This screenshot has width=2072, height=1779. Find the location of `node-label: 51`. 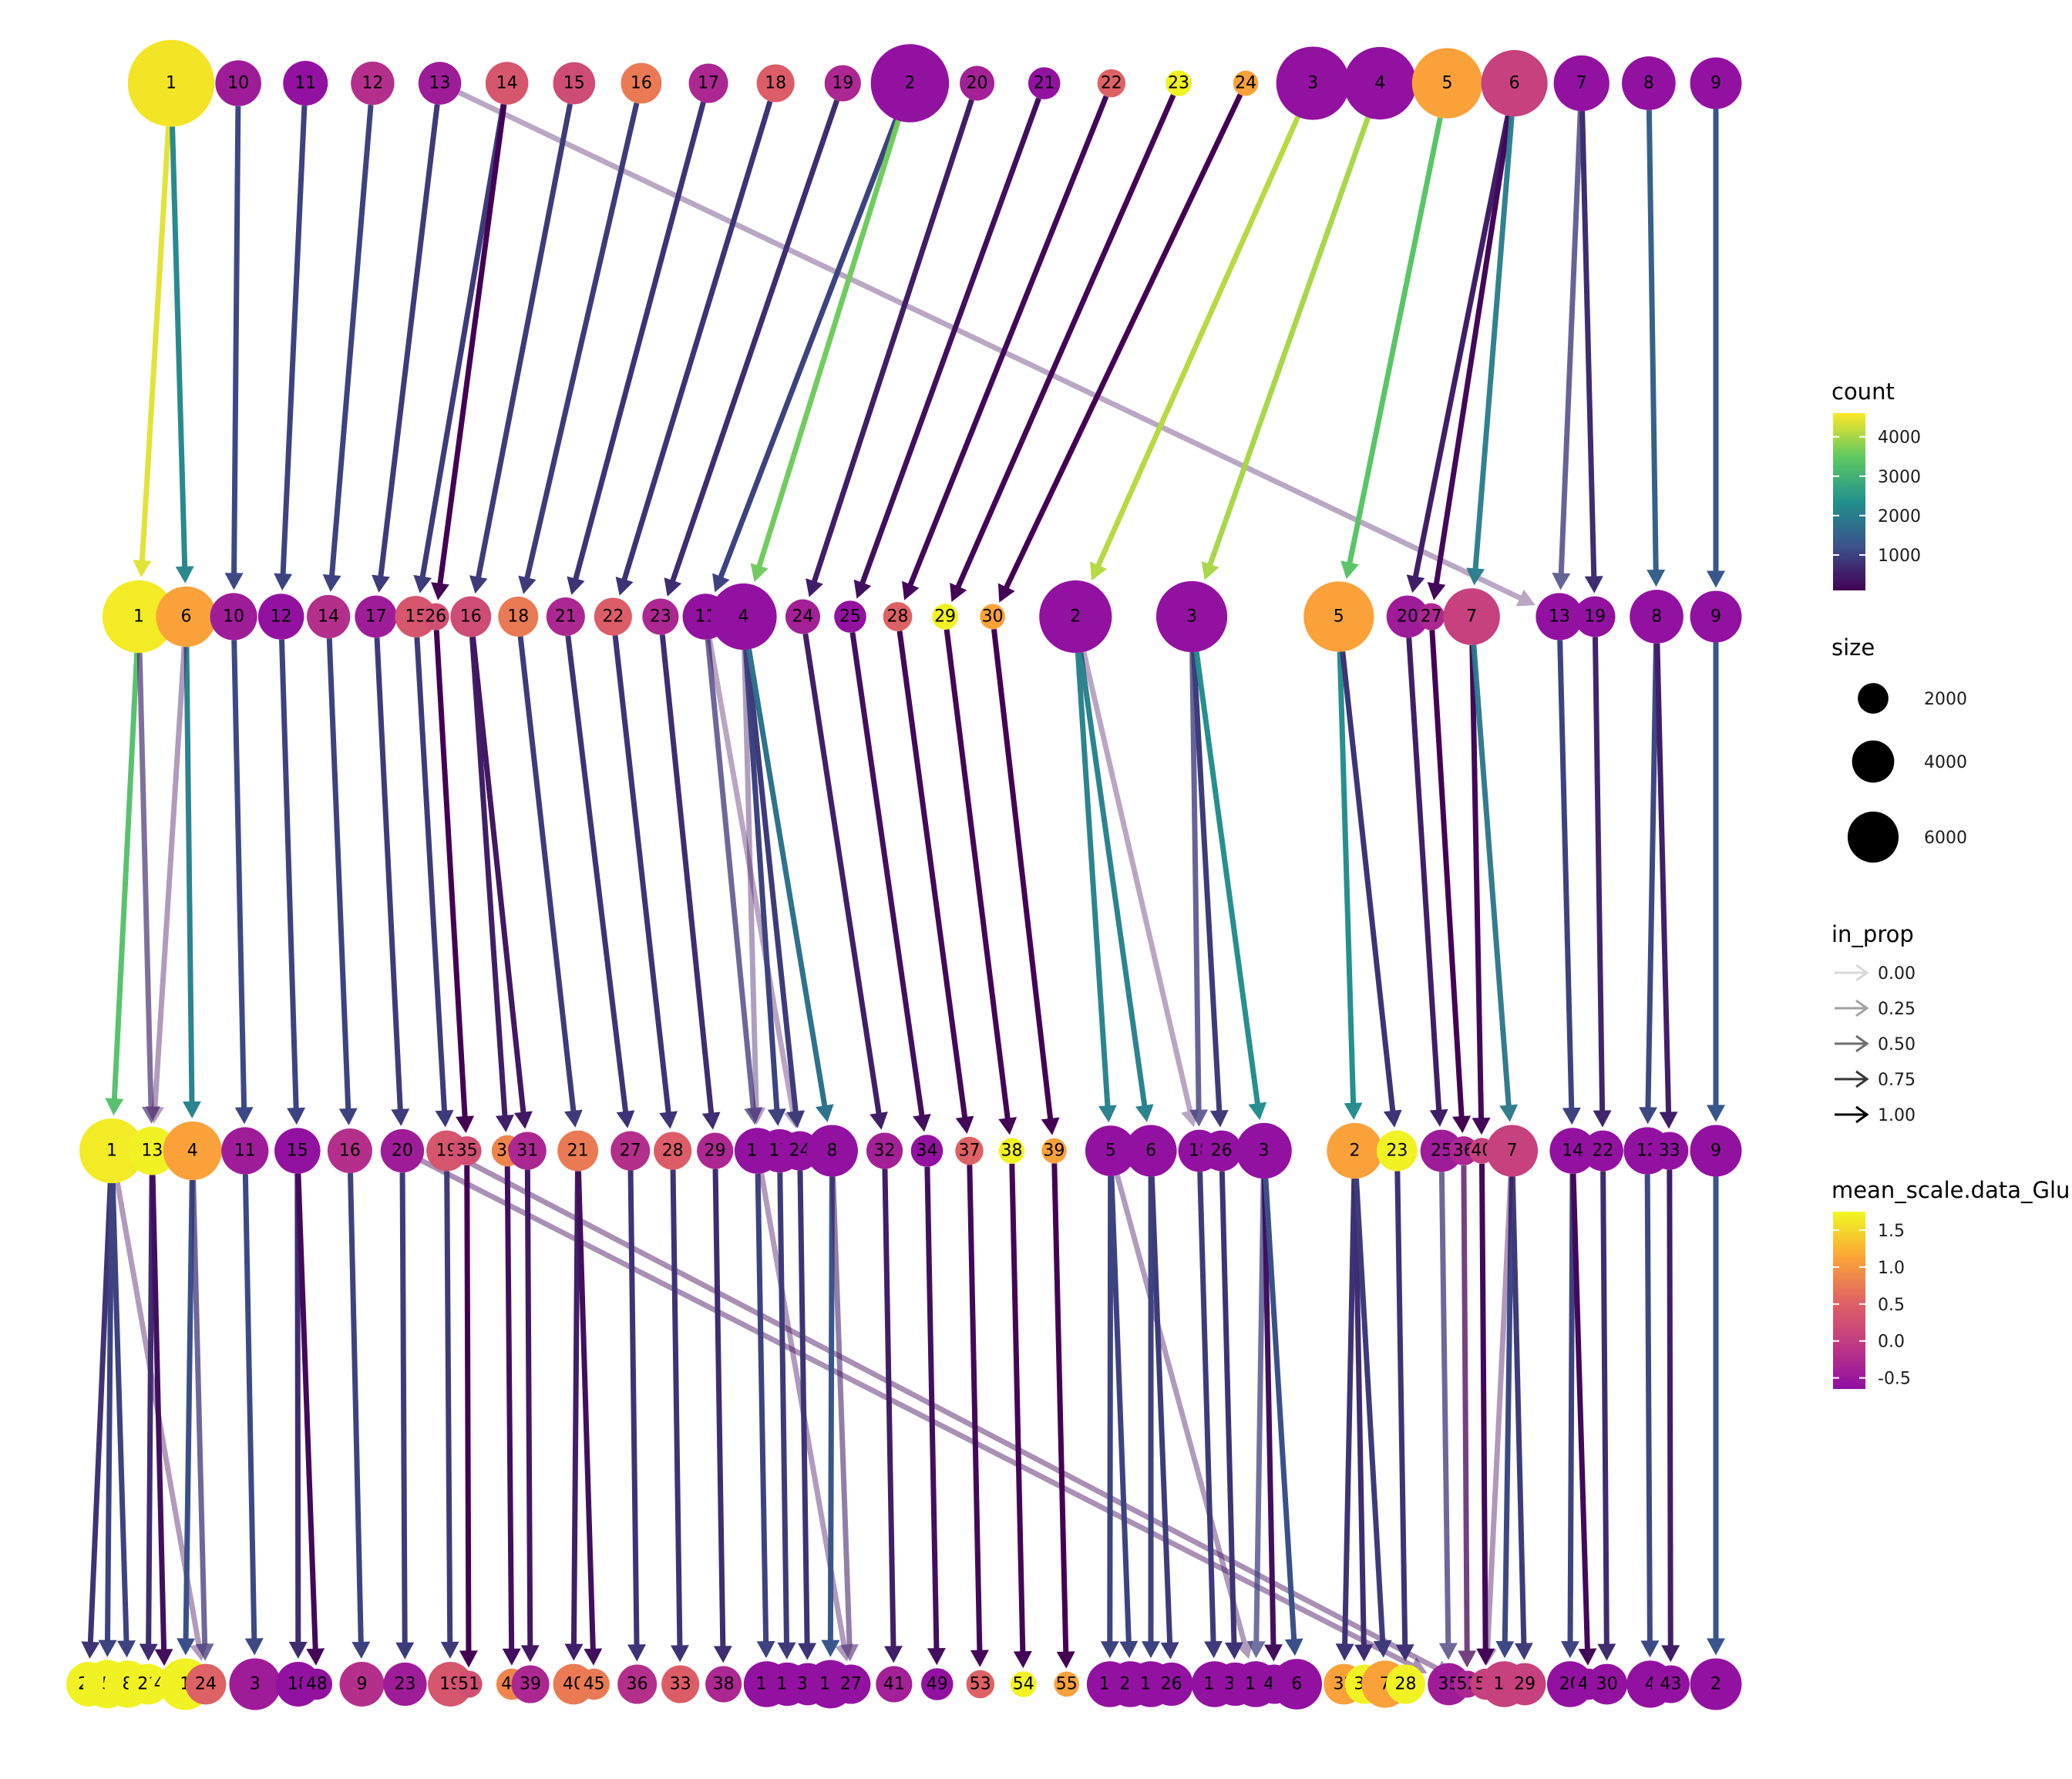

node-label: 51 is located at coordinates (469, 1684).